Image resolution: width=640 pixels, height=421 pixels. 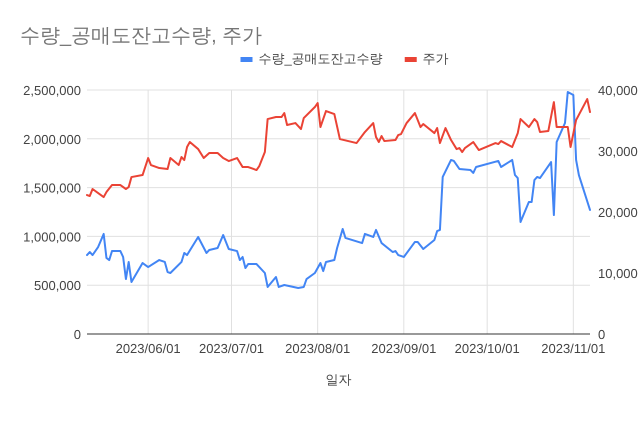 What do you see at coordinates (618, 90) in the screenshot?
I see `y2-tick-label: 40,000` at bounding box center [618, 90].